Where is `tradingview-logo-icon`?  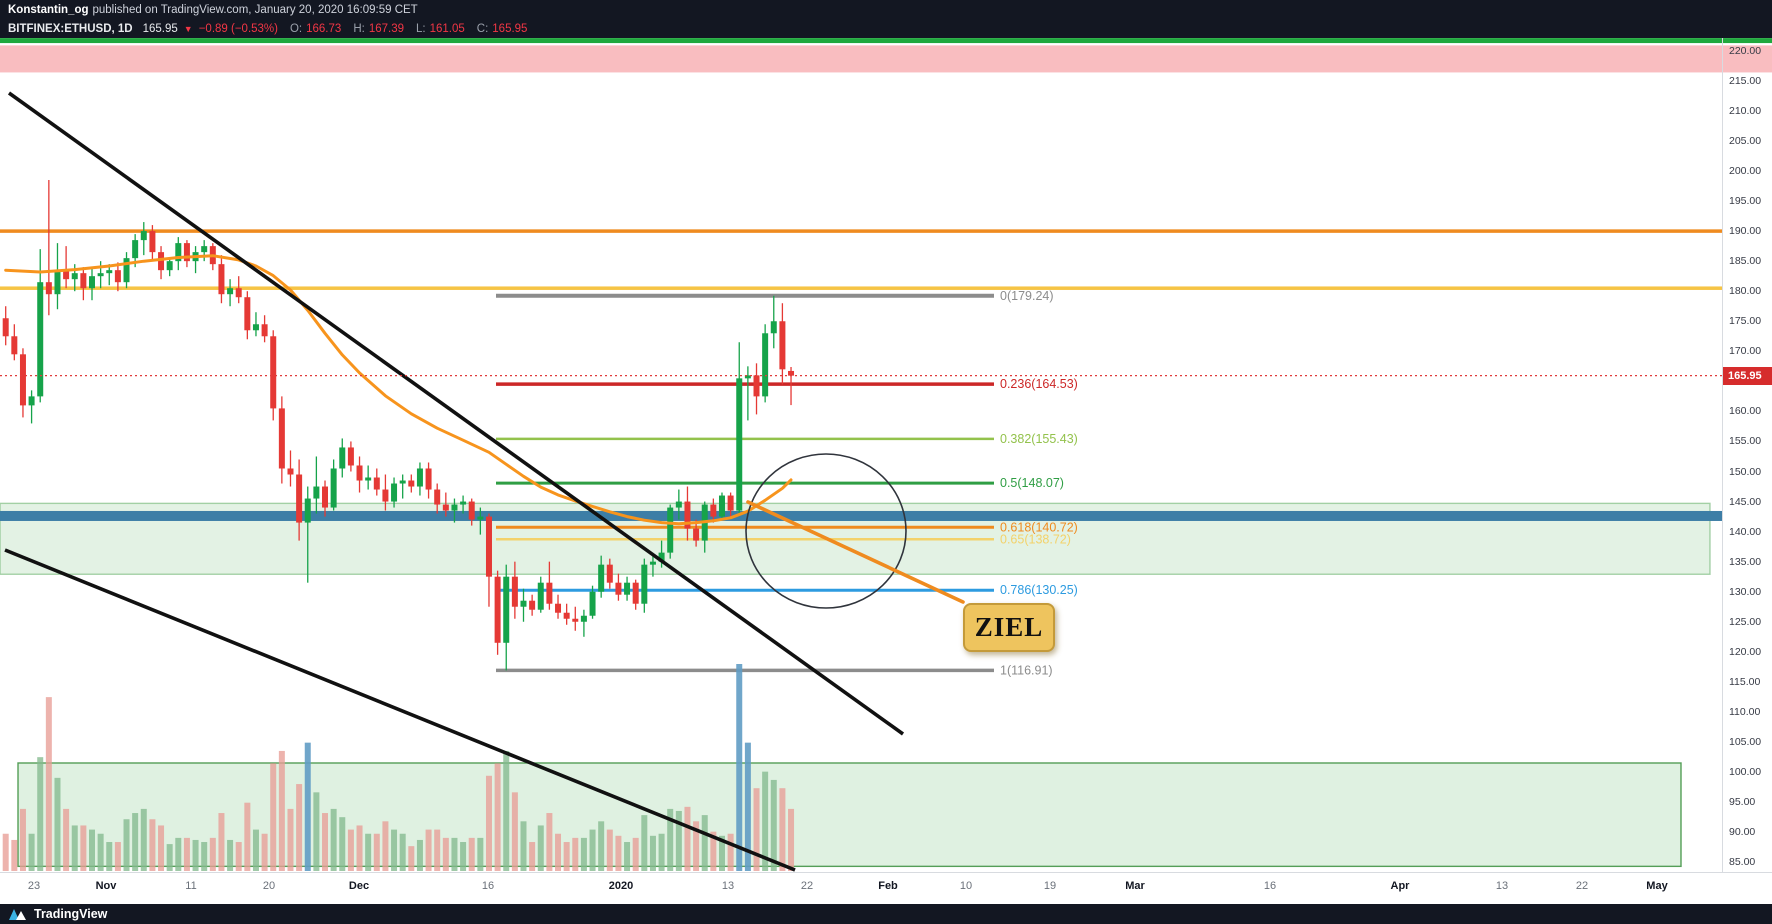
tradingview-logo-icon is located at coordinates (18, 914).